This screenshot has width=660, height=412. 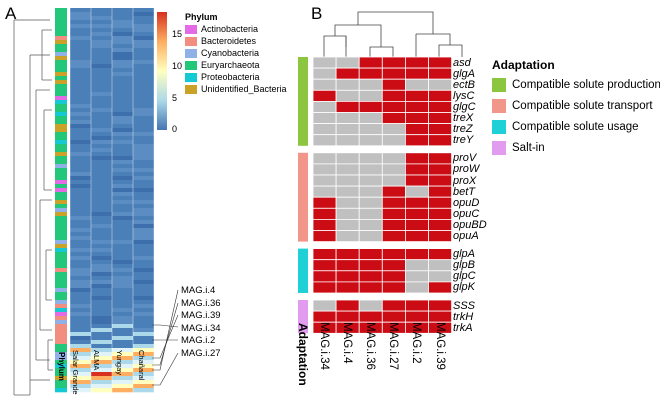 What do you see at coordinates (230, 65) in the screenshot?
I see `legend-label: Euryarchaeota` at bounding box center [230, 65].